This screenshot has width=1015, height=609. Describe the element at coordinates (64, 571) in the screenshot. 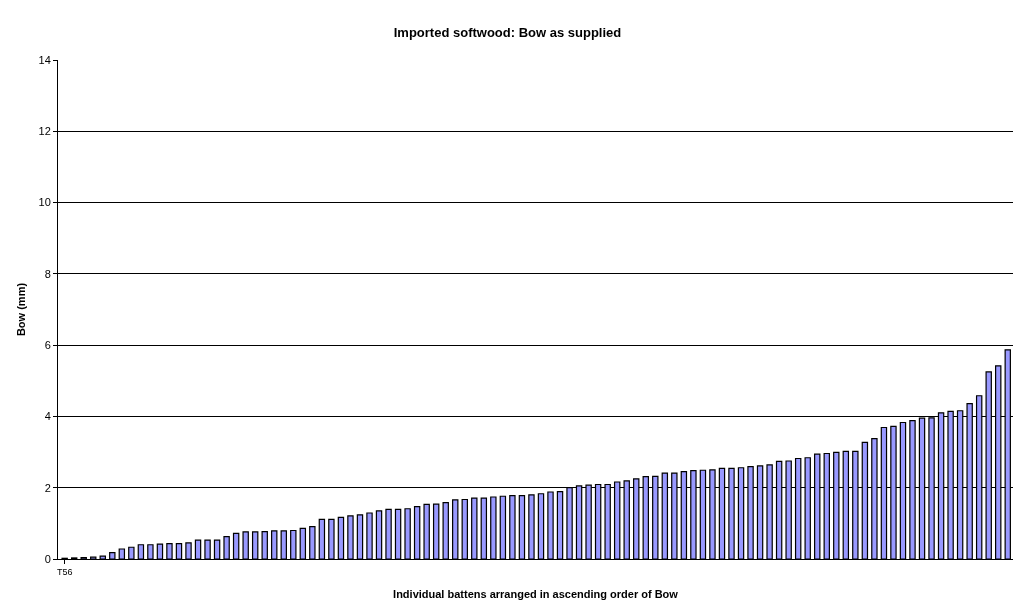

I see `x-tick-label: T56` at that location.